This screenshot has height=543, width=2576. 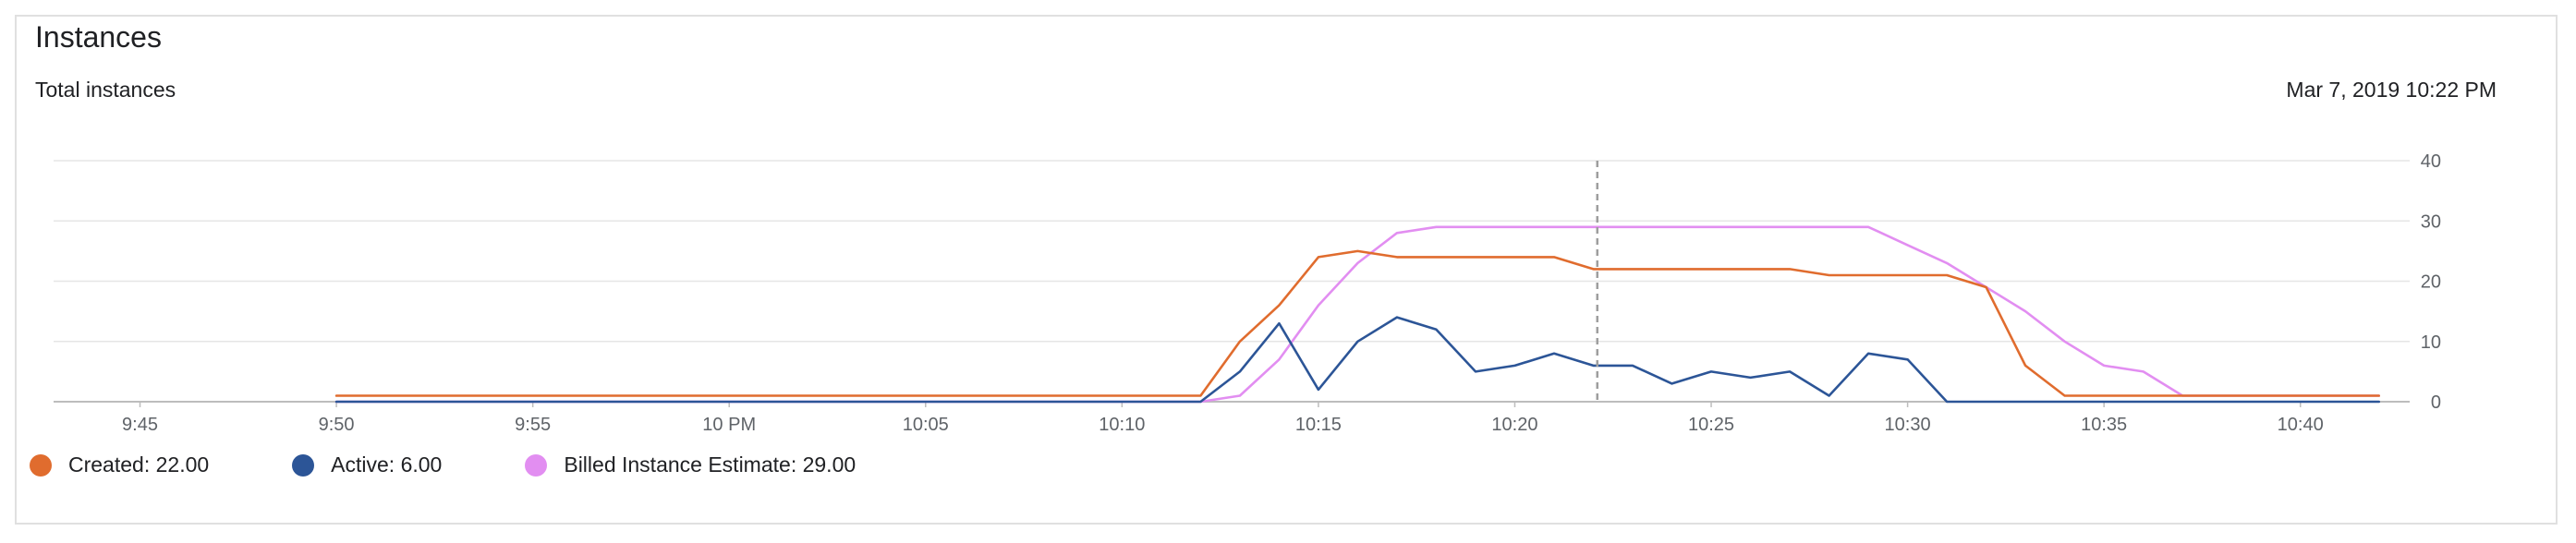 What do you see at coordinates (2436, 402) in the screenshot?
I see `y-tick-label: 0` at bounding box center [2436, 402].